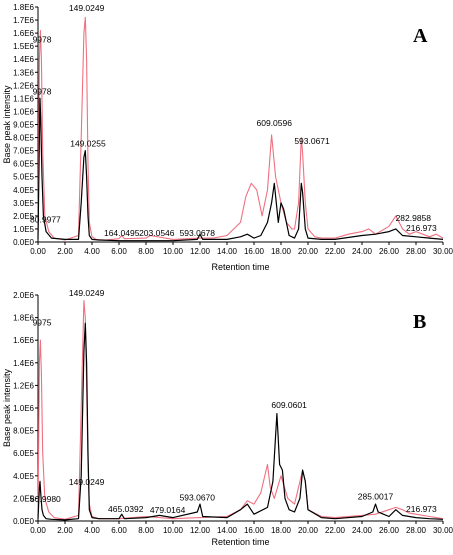 The image size is (453, 555). I want to click on y-tick-label: 2.0E6, so click(23, 295).